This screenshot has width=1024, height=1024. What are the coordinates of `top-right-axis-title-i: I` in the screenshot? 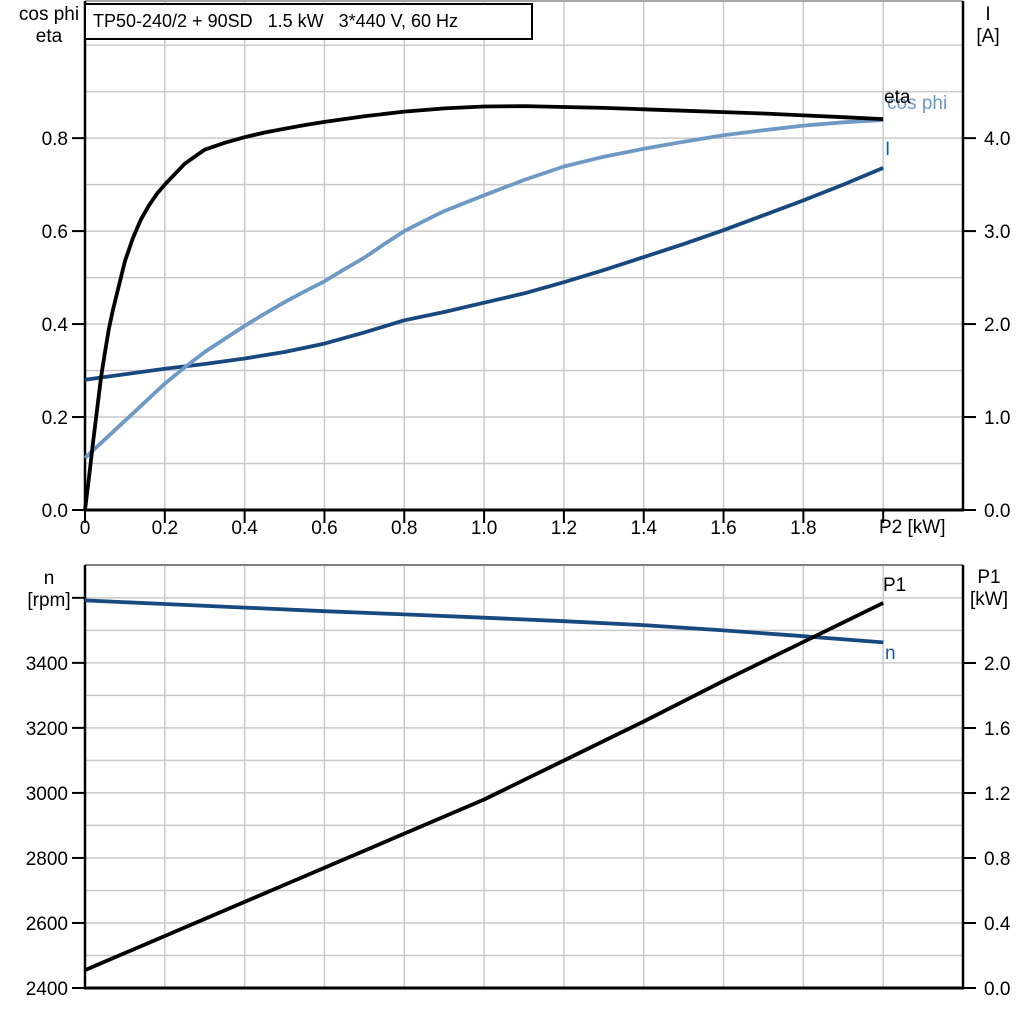 It's located at (988, 14).